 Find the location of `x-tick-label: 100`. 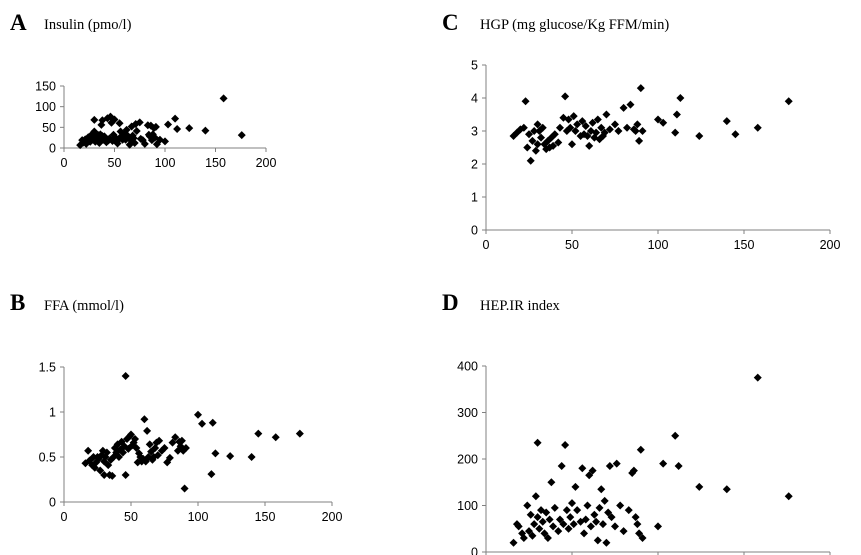

x-tick-label: 100 is located at coordinates (658, 245).